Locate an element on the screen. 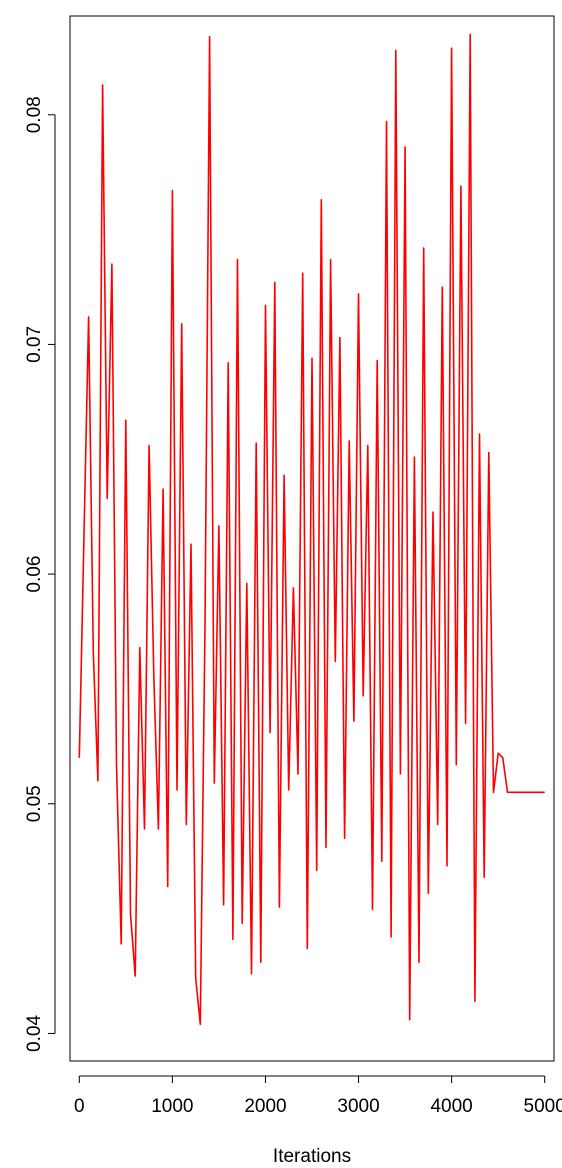 This screenshot has height=1168, width=562. x-tick-label: 2000 is located at coordinates (265, 1106).